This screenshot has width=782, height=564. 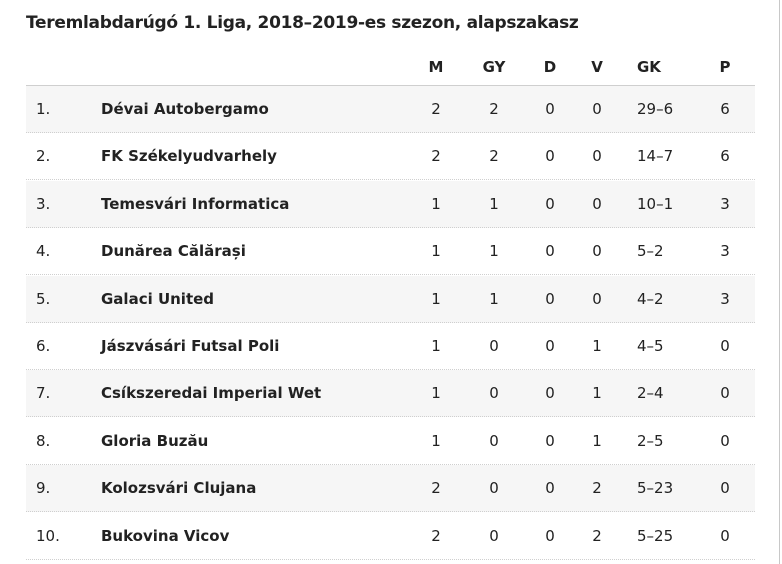 What do you see at coordinates (650, 251) in the screenshot?
I see `stat-cell: 5–2` at bounding box center [650, 251].